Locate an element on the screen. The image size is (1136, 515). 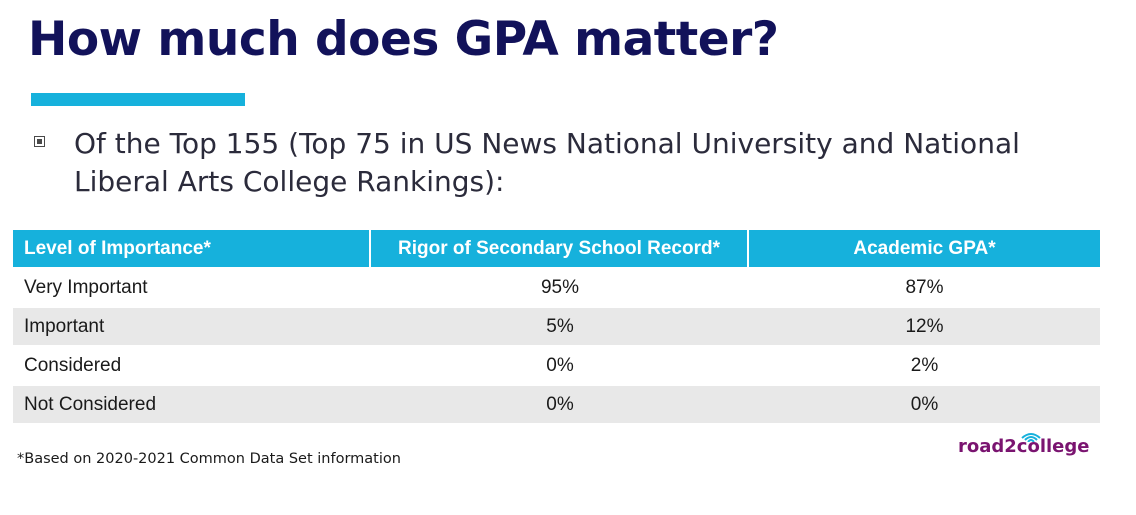
table-row: Very Important 95% 87% is located at coordinates (556, 286).